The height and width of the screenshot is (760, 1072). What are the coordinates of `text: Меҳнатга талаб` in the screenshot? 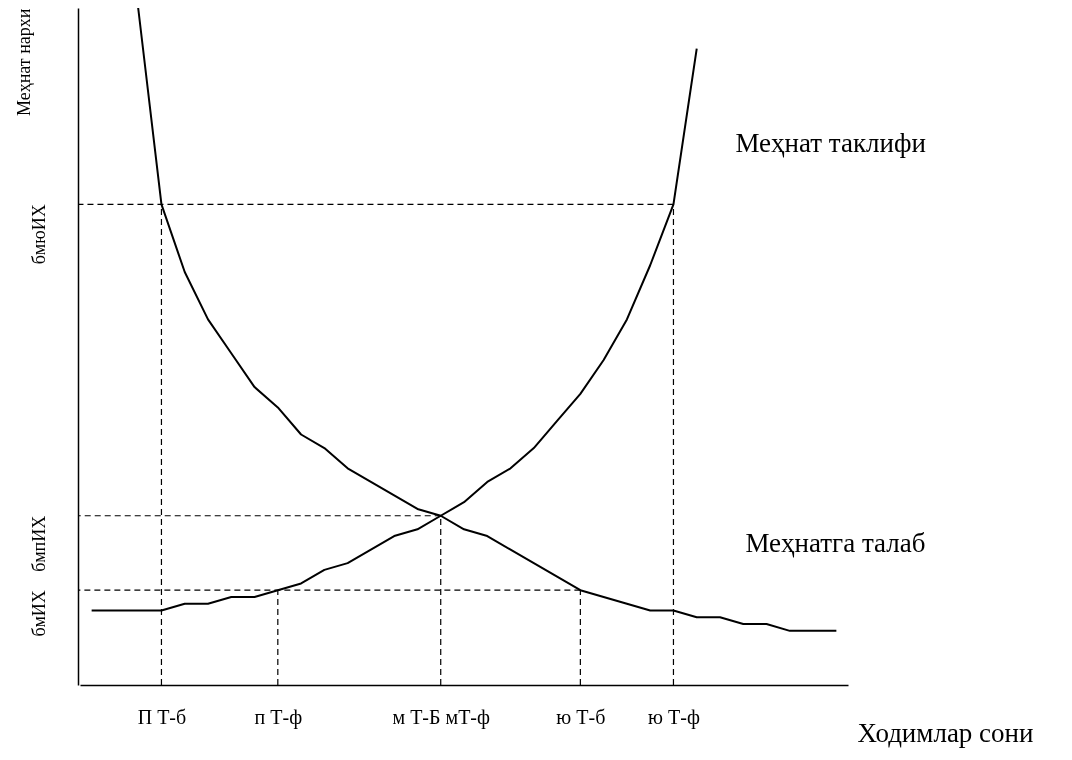 It's located at (835, 542).